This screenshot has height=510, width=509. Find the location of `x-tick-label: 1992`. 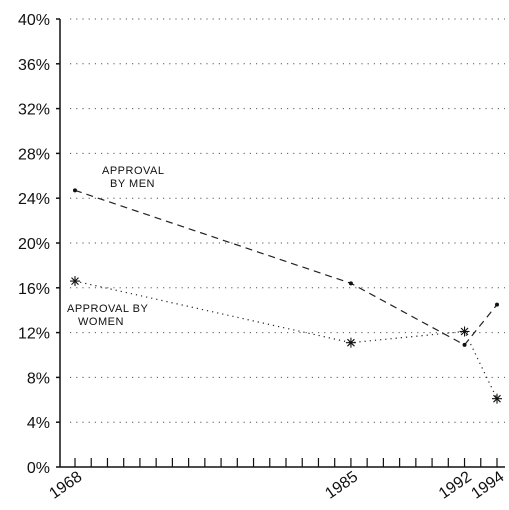

x-tick-label: 1992 is located at coordinates (455, 485).